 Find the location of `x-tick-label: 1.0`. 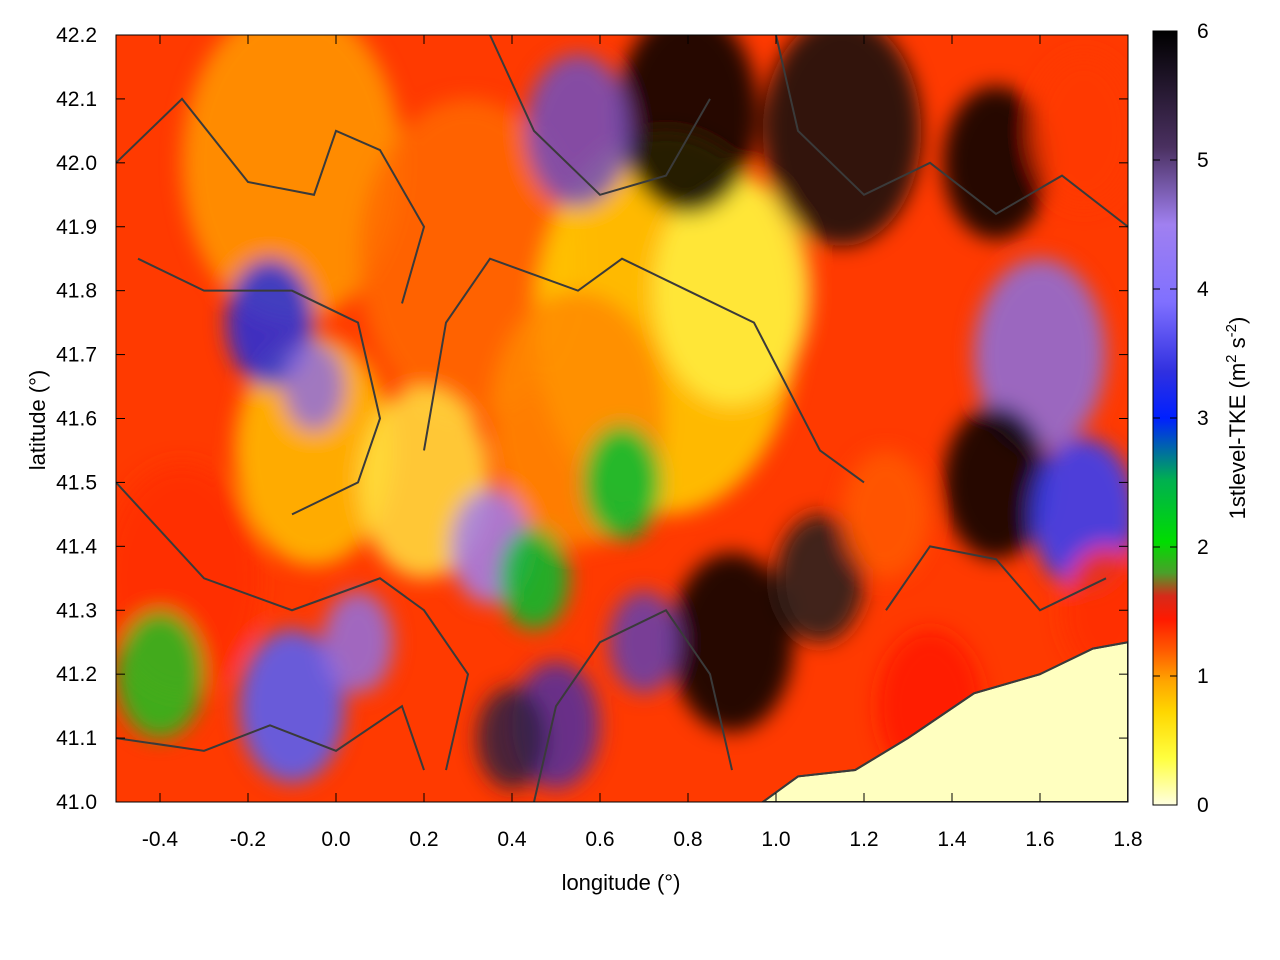

x-tick-label: 1.0 is located at coordinates (775, 839).